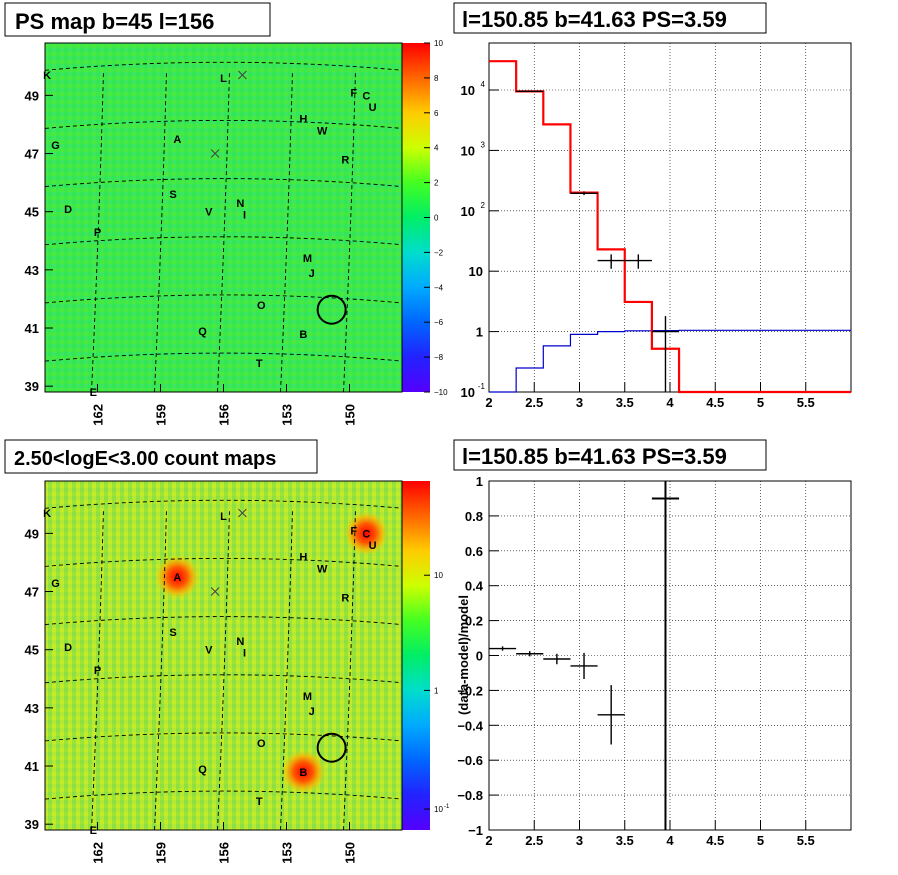 Image resolution: width=898 pixels, height=875 pixels. What do you see at coordinates (259, 364) in the screenshot?
I see `source-label: T` at bounding box center [259, 364].